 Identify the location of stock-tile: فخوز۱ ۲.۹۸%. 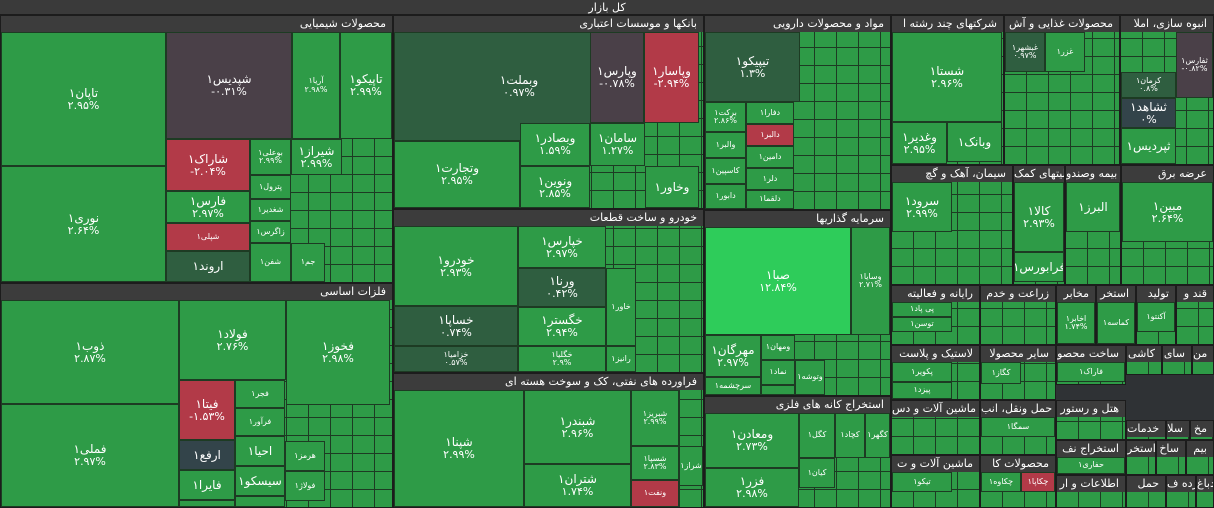
(338, 352).